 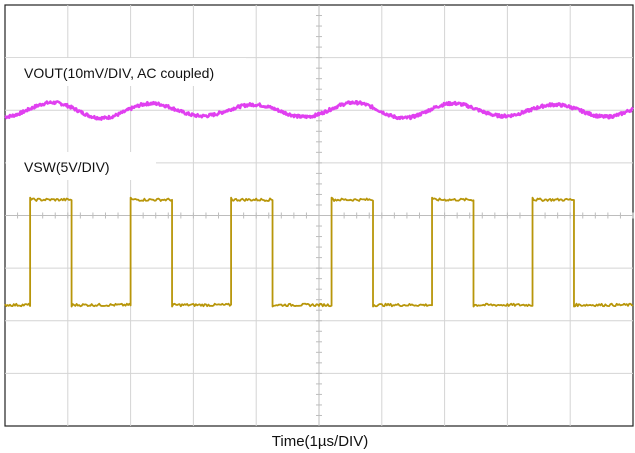 I want to click on vout-trace-label: VOUT(10mV/DIV, AC coupled), so click(x=119, y=73).